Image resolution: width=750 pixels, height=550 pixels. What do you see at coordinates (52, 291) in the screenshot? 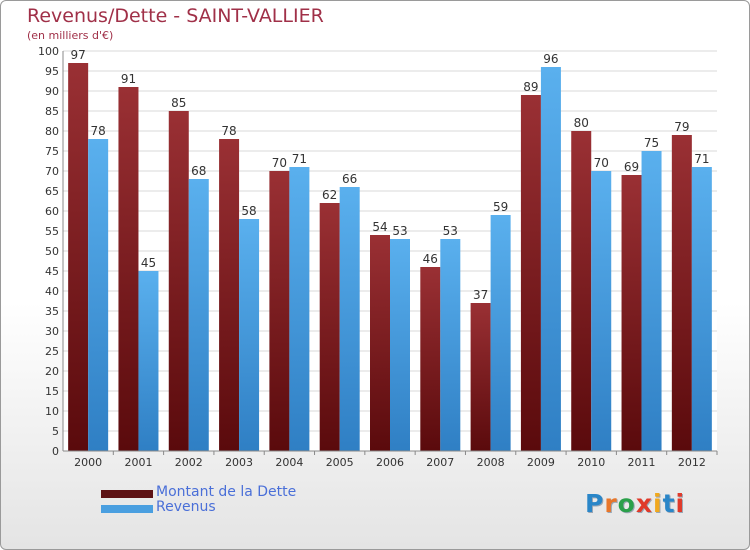
I see `y-tick-label: 40` at bounding box center [52, 291].